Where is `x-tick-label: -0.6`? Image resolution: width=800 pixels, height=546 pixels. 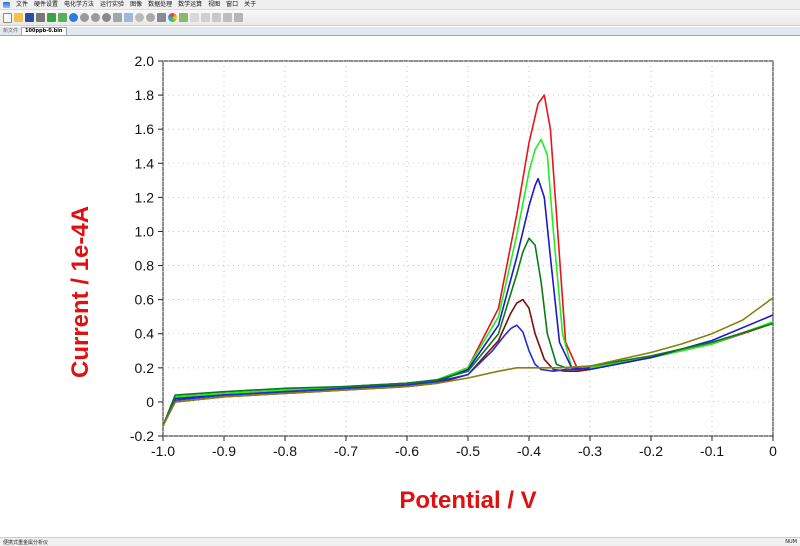 x-tick-label: -0.6 is located at coordinates (407, 451).